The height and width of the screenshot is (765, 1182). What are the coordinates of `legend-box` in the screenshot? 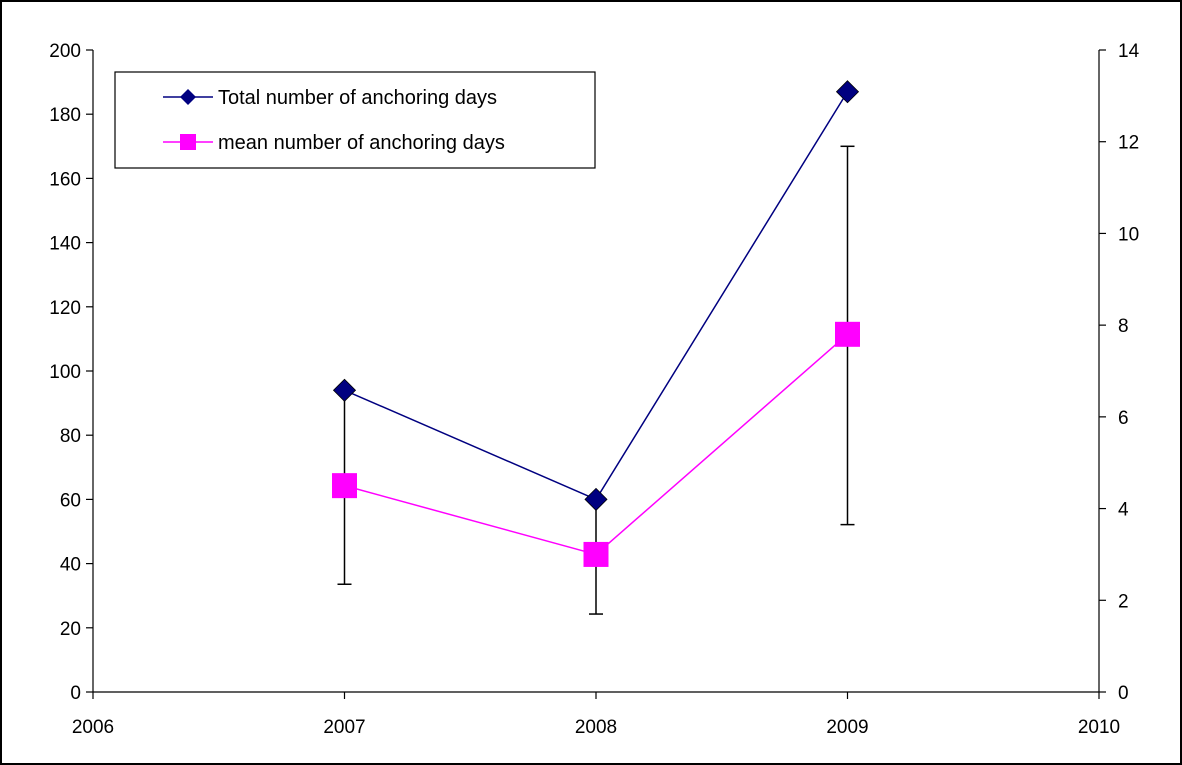 It's located at (355, 120).